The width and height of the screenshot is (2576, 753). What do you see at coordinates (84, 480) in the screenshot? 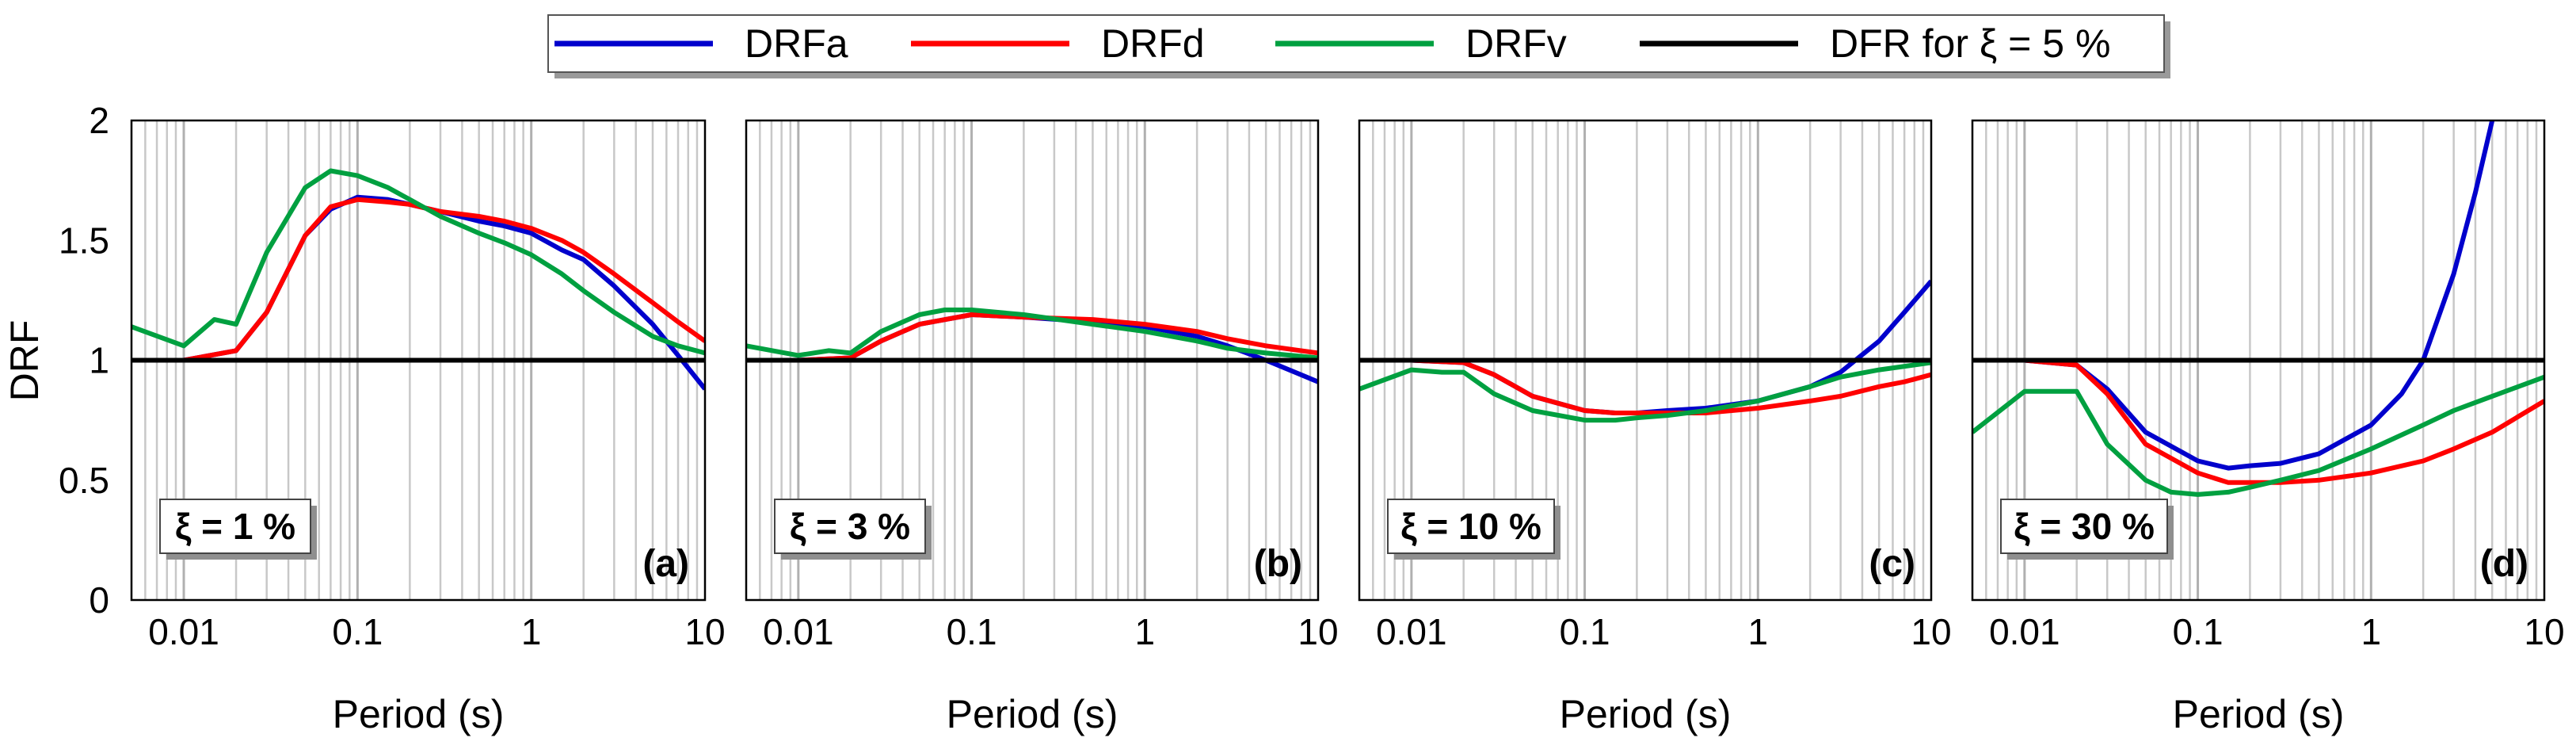
I see `y-tick-label: 0.5` at bounding box center [84, 480].